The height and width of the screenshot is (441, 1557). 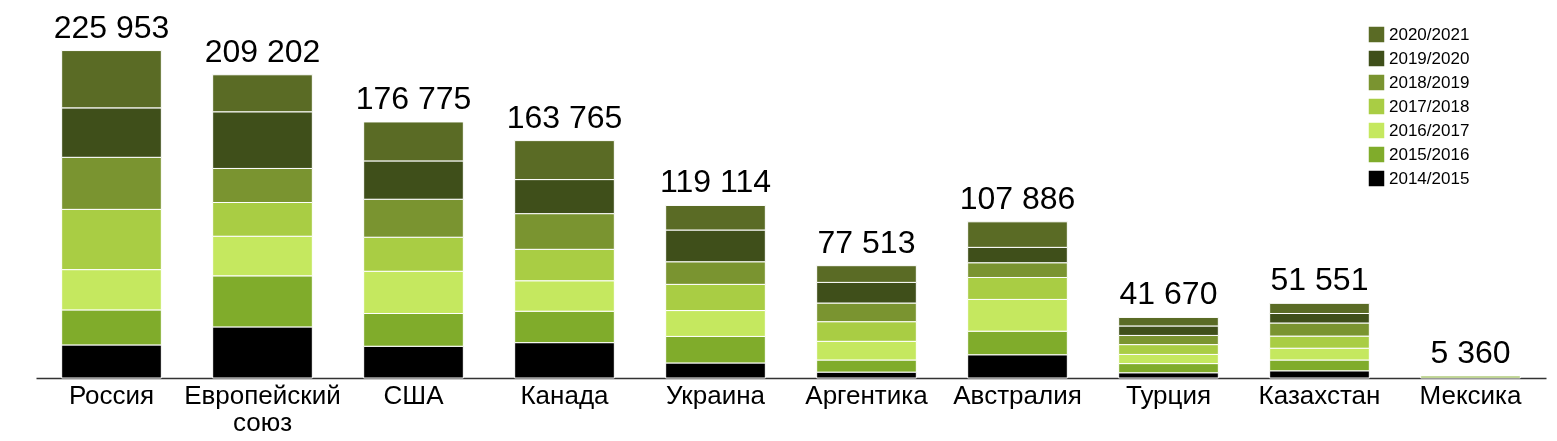 I want to click on x-tick-label: Казахстан, so click(x=1319, y=394).